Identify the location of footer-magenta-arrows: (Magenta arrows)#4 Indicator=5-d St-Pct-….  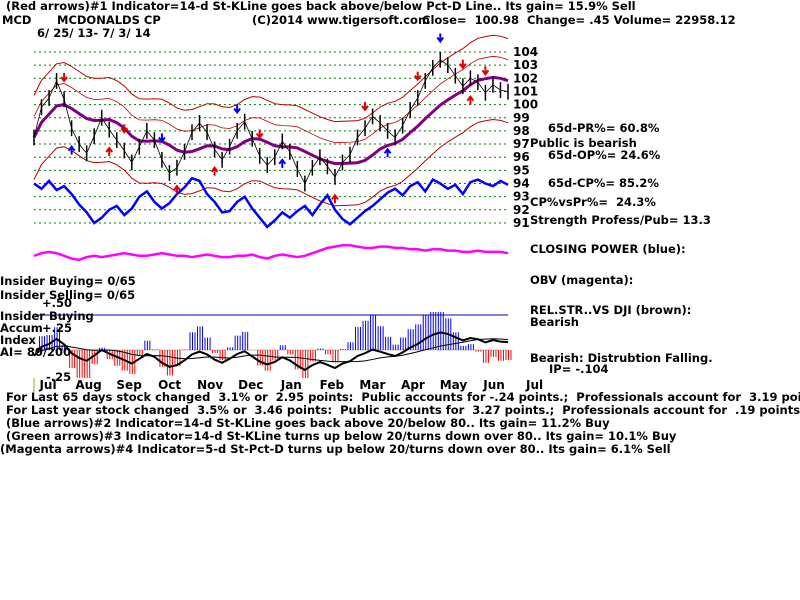
(335, 449).